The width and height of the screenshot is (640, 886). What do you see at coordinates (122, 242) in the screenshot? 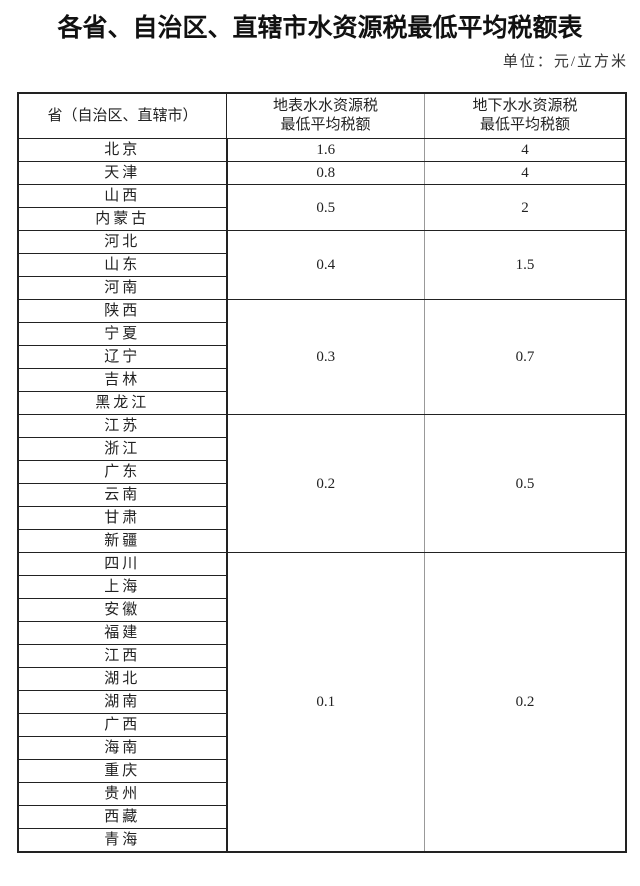
I see `region-cell: 河北` at bounding box center [122, 242].